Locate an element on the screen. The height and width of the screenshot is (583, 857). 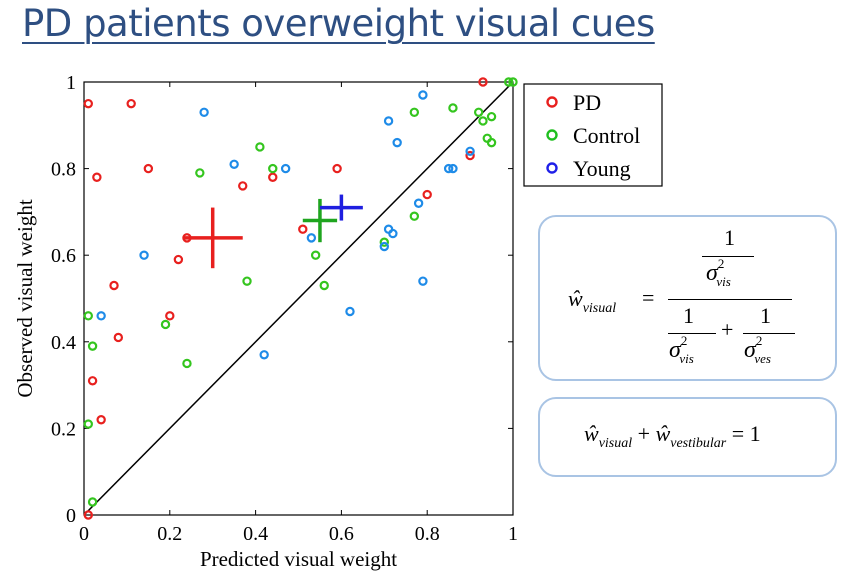
sigma-vis-top: σ2vis is located at coordinates (718, 272).